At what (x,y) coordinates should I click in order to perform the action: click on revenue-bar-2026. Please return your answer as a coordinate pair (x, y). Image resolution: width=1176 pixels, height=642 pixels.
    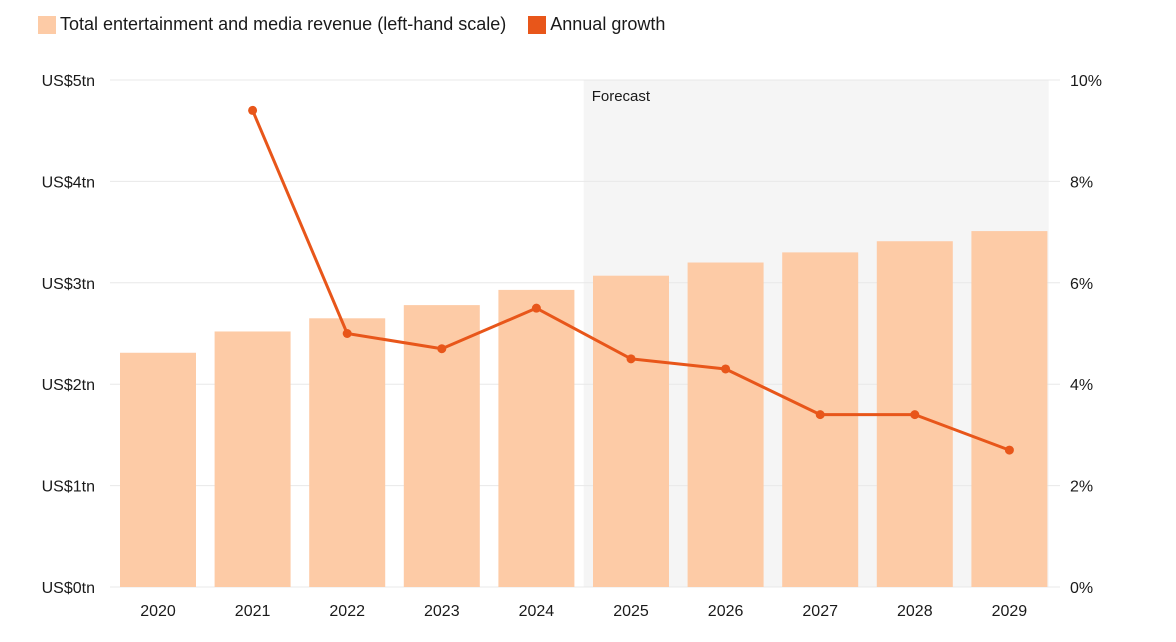
    Looking at the image, I should click on (725, 424).